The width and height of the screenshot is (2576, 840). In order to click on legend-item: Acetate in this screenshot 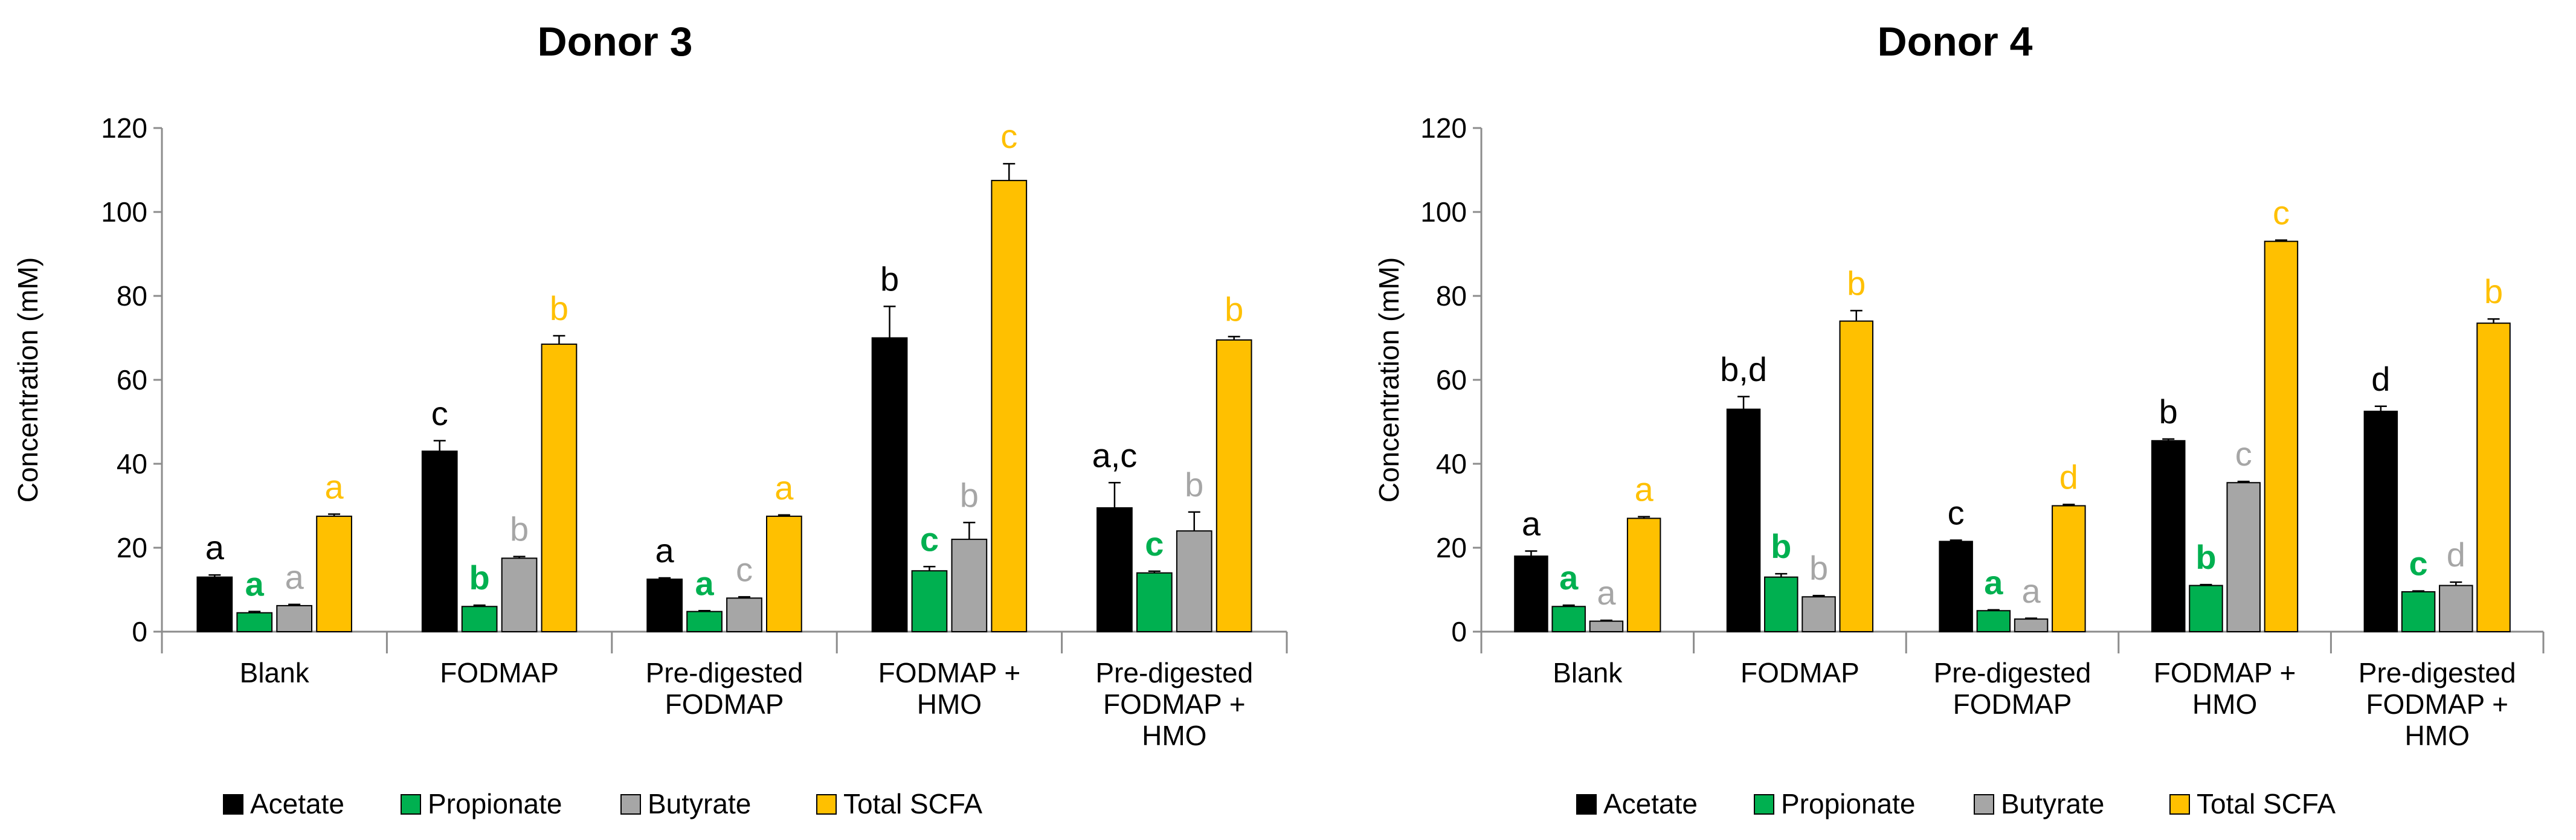, I will do `click(1637, 803)`.